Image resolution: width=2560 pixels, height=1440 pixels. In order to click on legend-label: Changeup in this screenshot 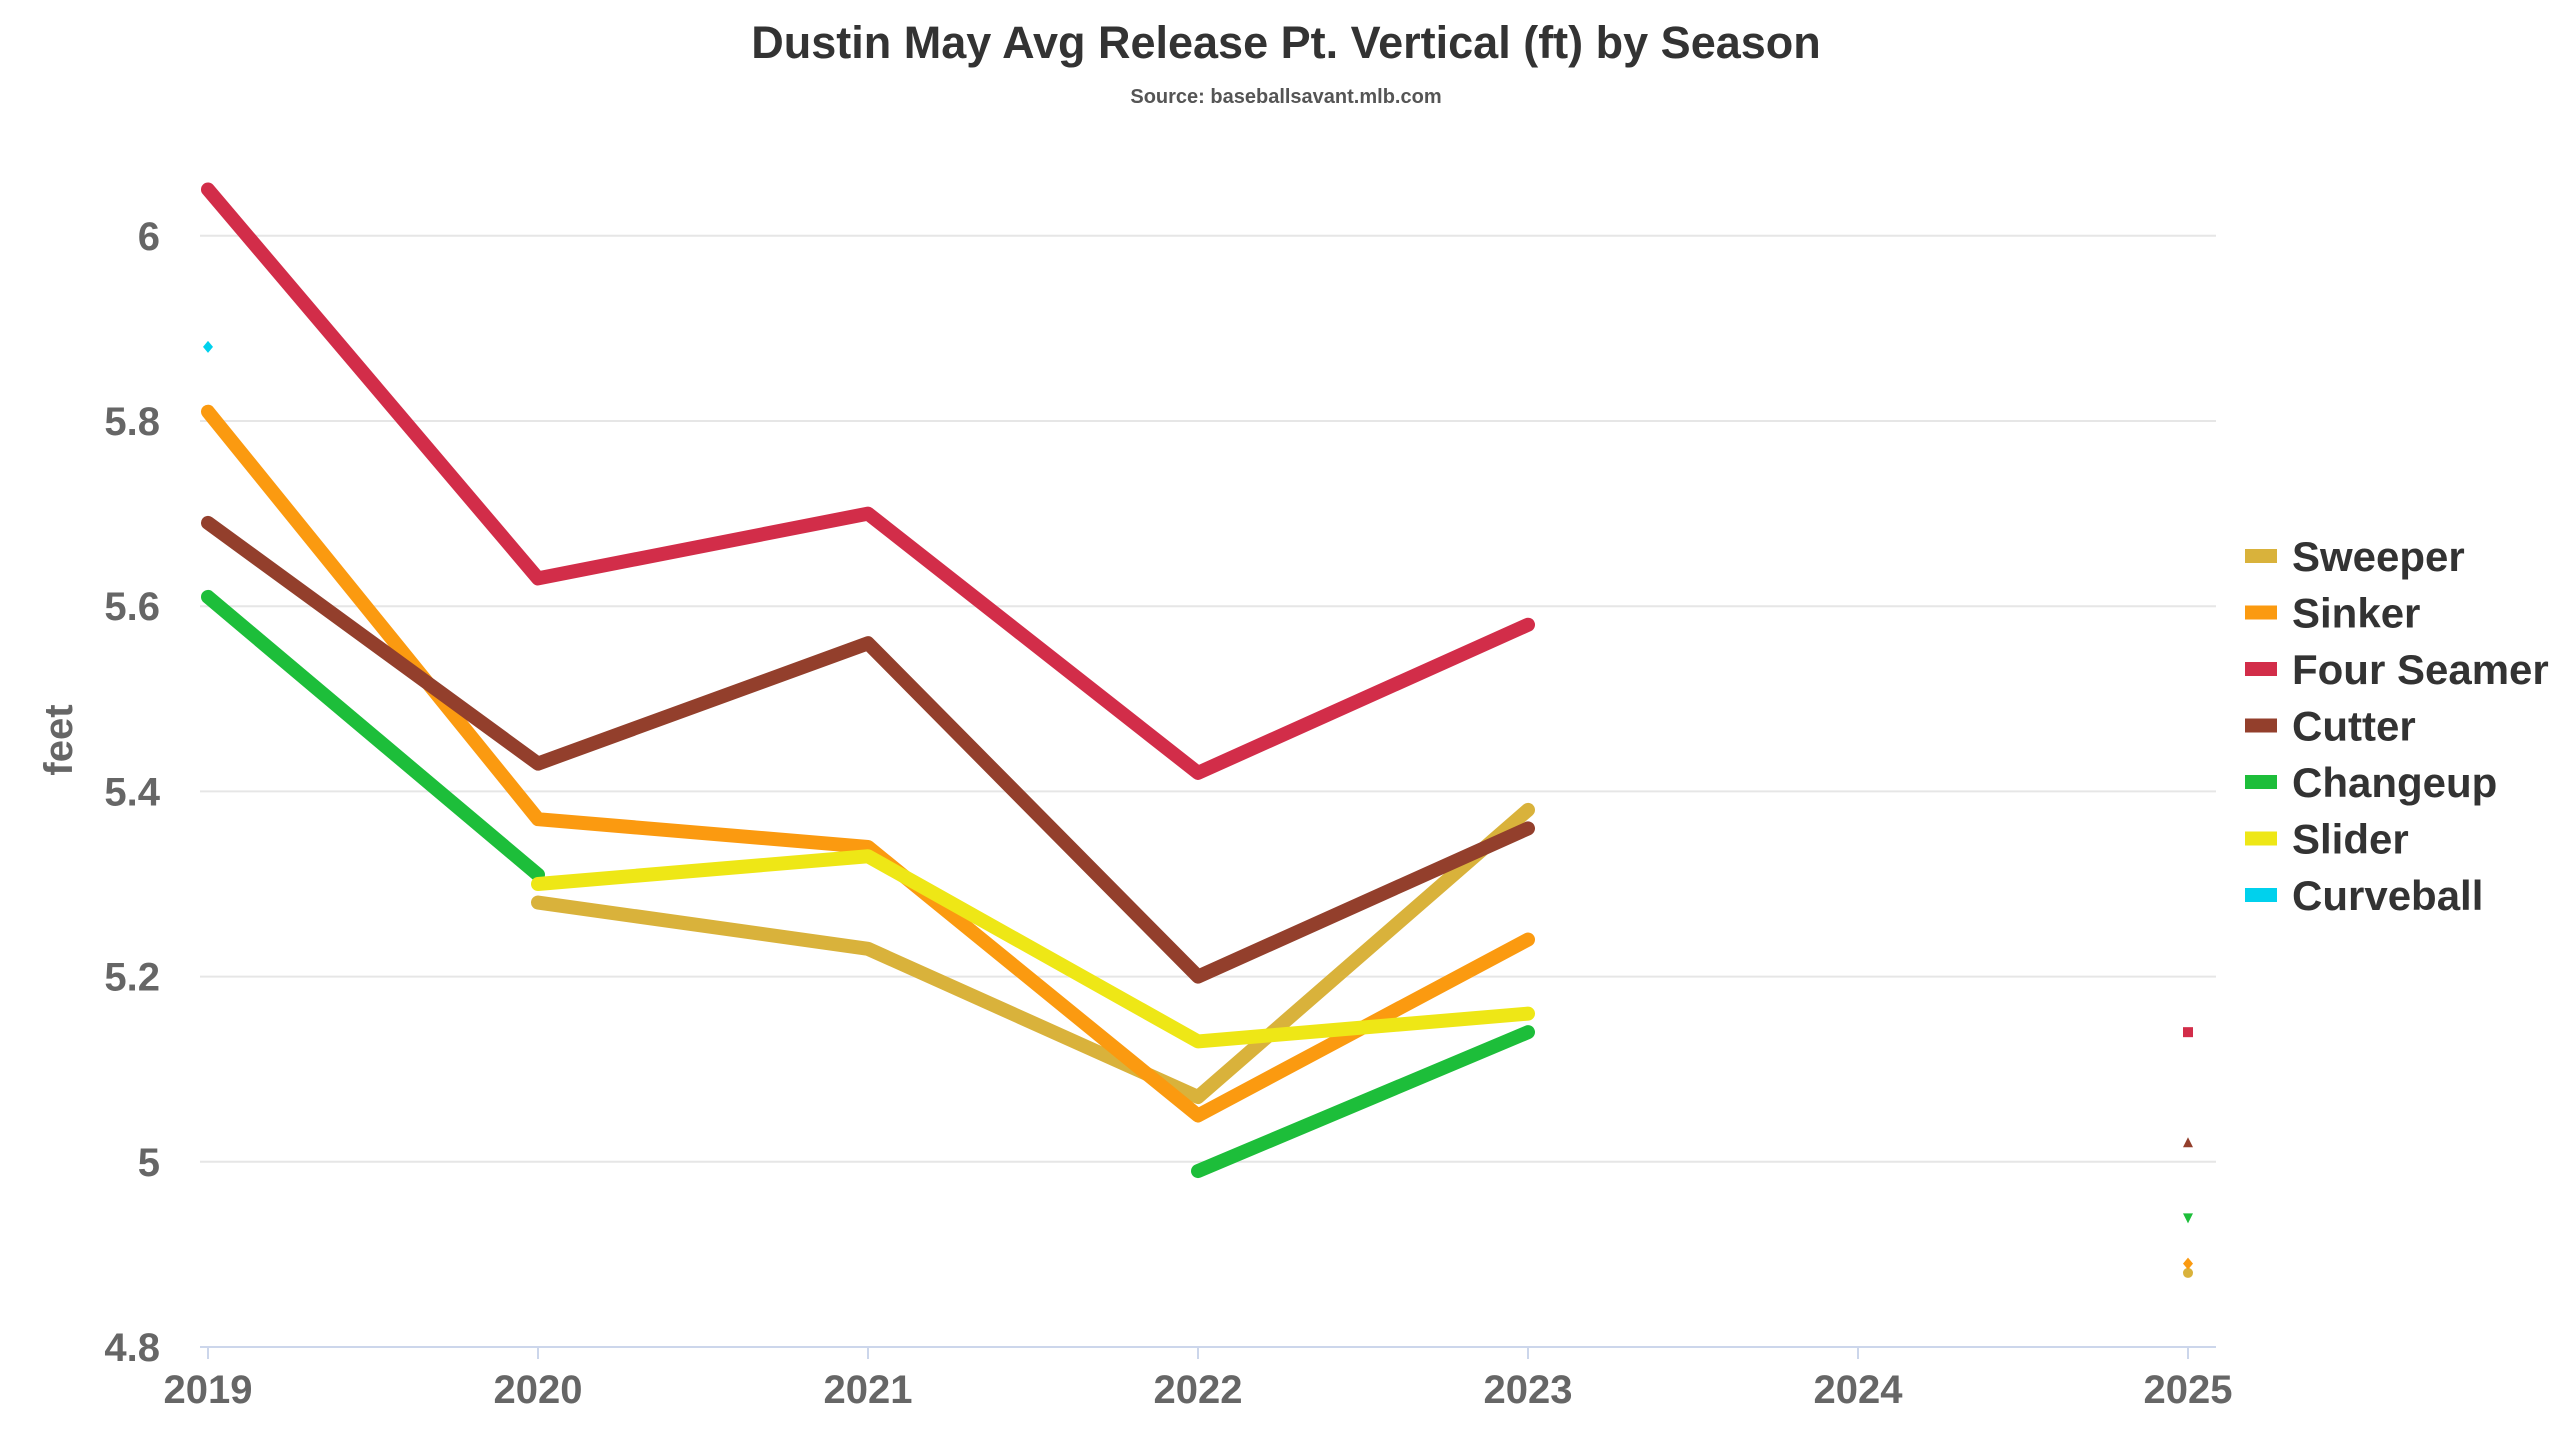, I will do `click(2394, 782)`.